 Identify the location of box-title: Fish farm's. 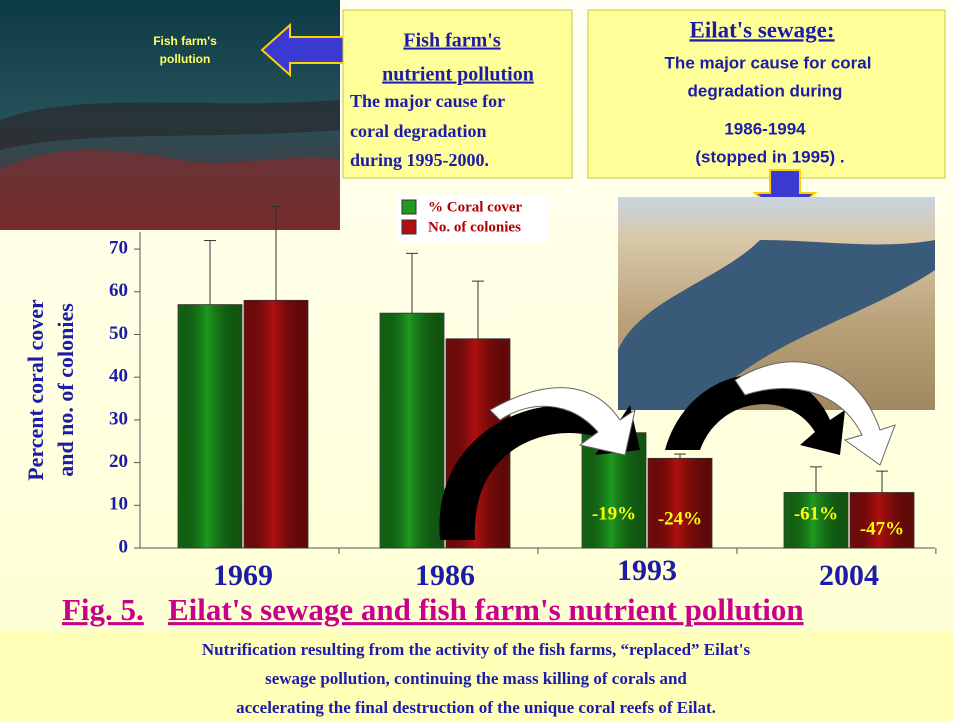
(451, 41).